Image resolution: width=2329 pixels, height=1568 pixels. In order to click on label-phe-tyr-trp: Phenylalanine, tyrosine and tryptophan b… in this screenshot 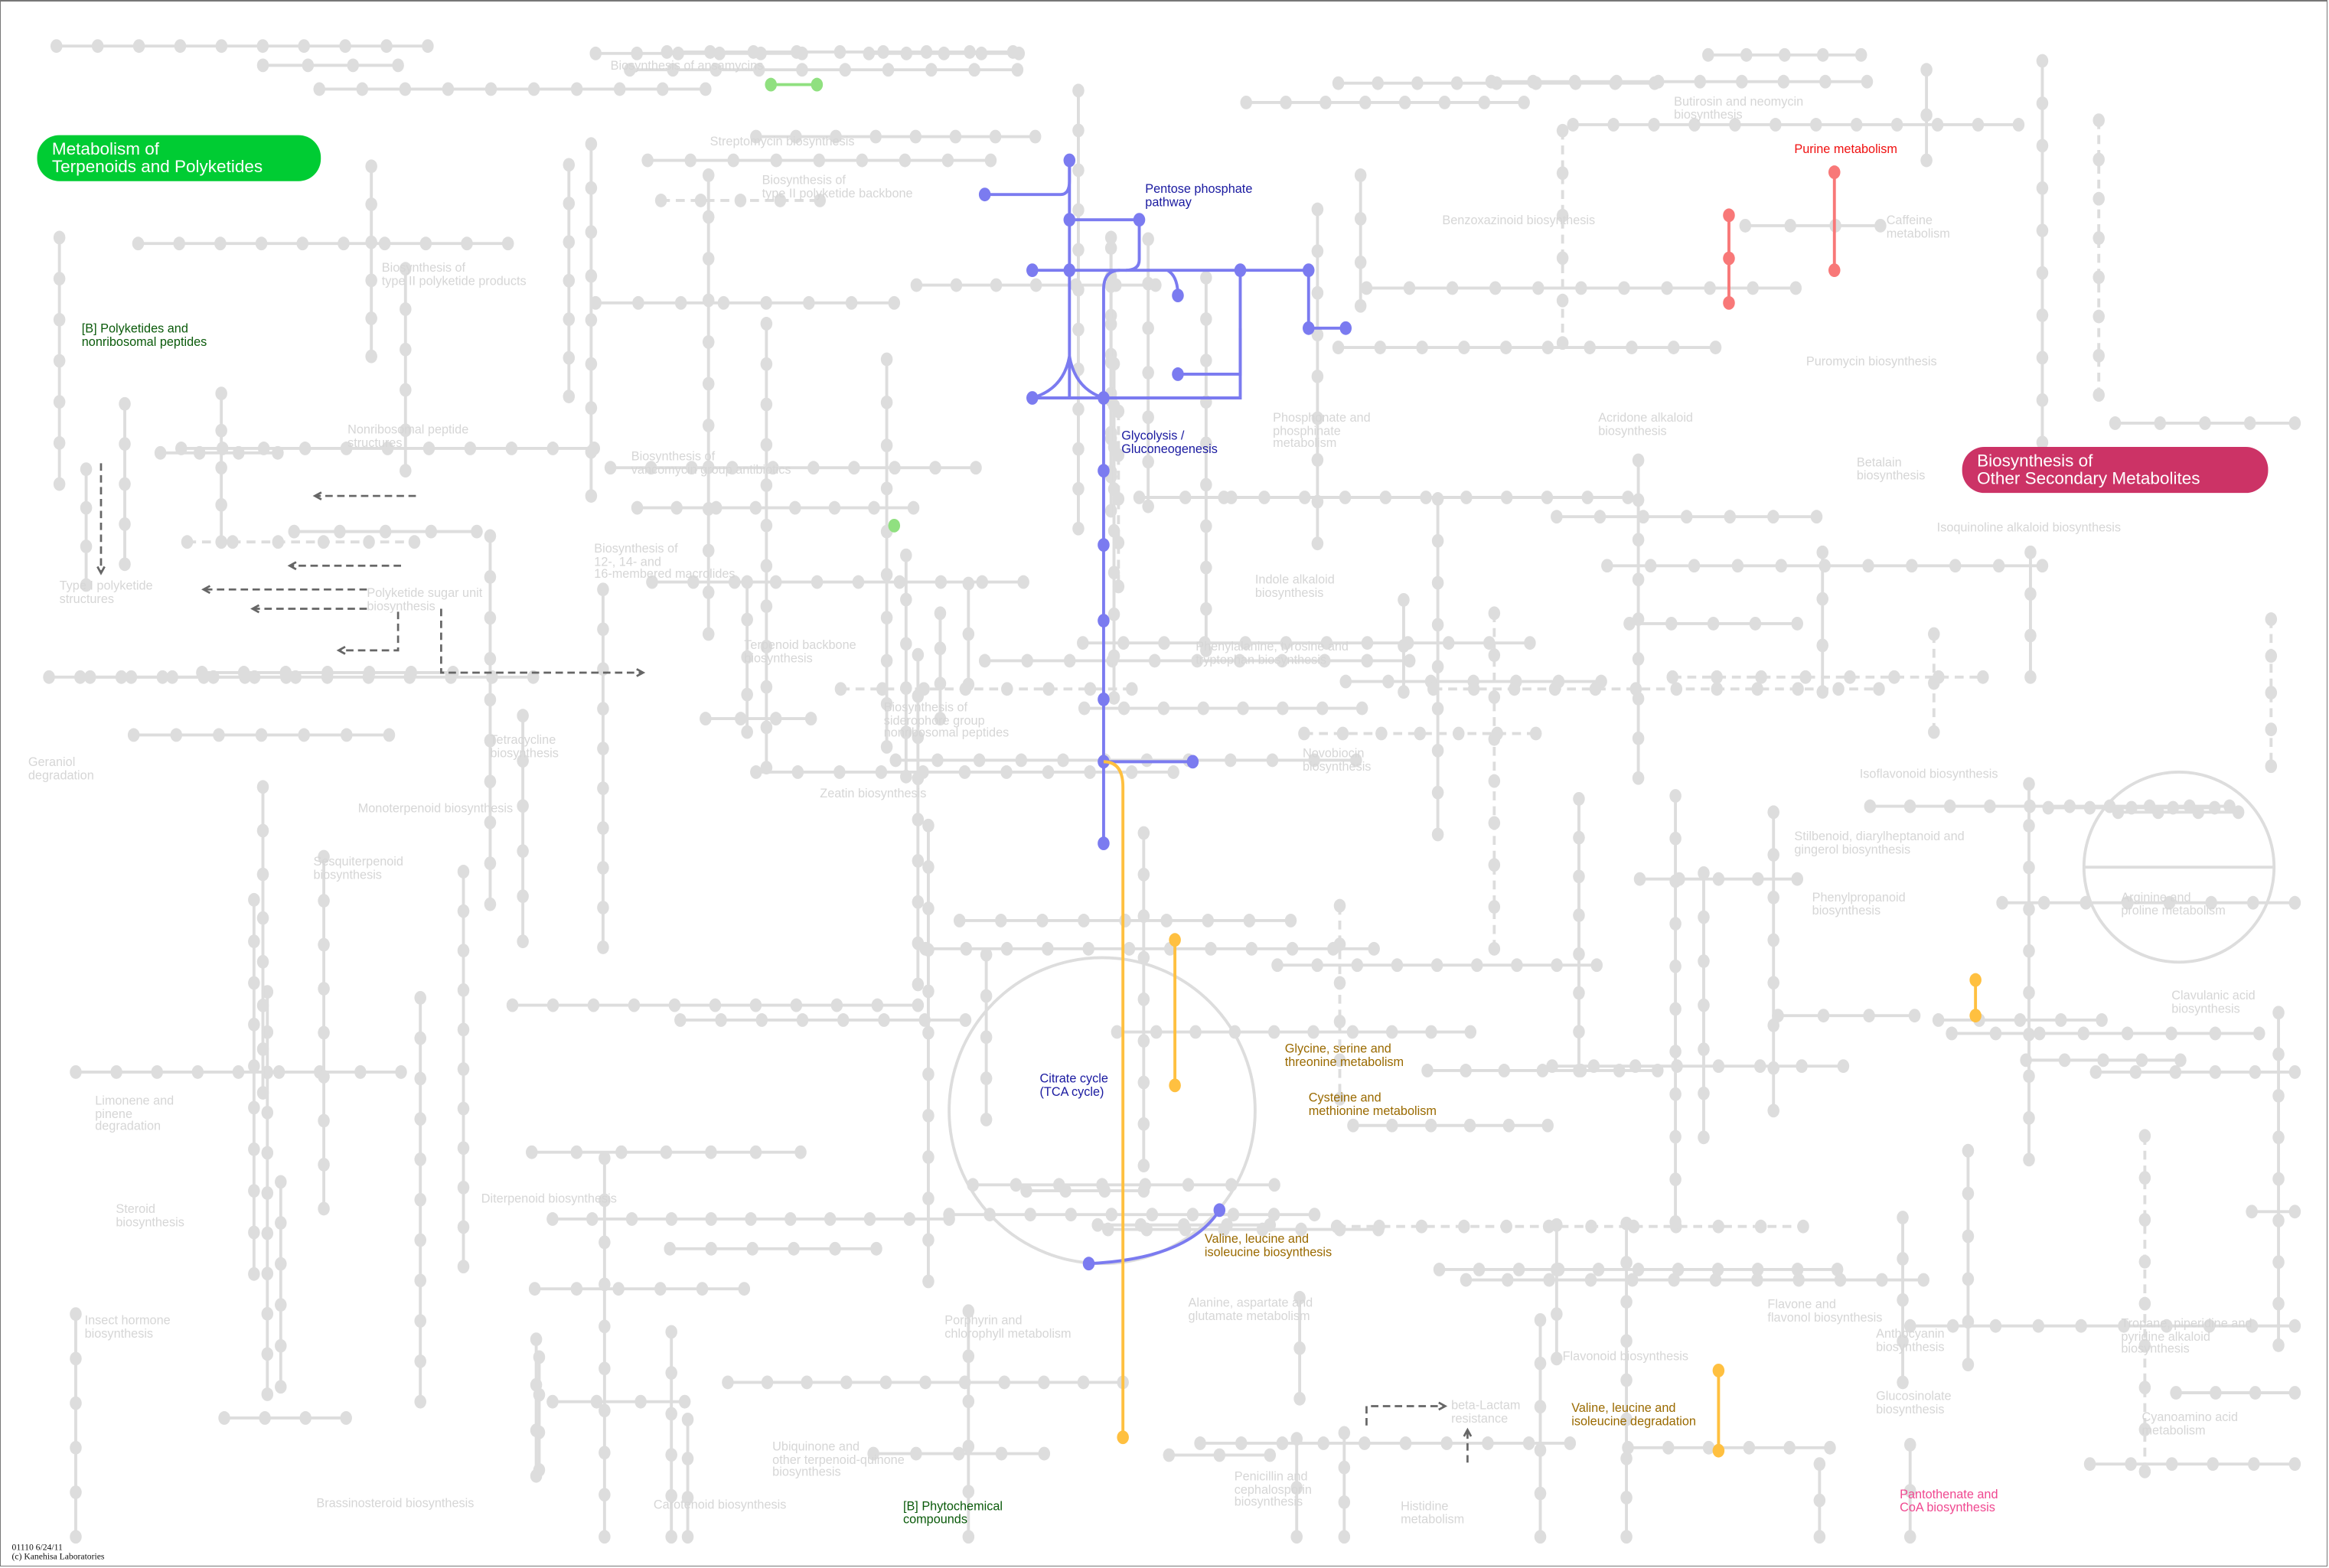, I will do `click(1272, 652)`.